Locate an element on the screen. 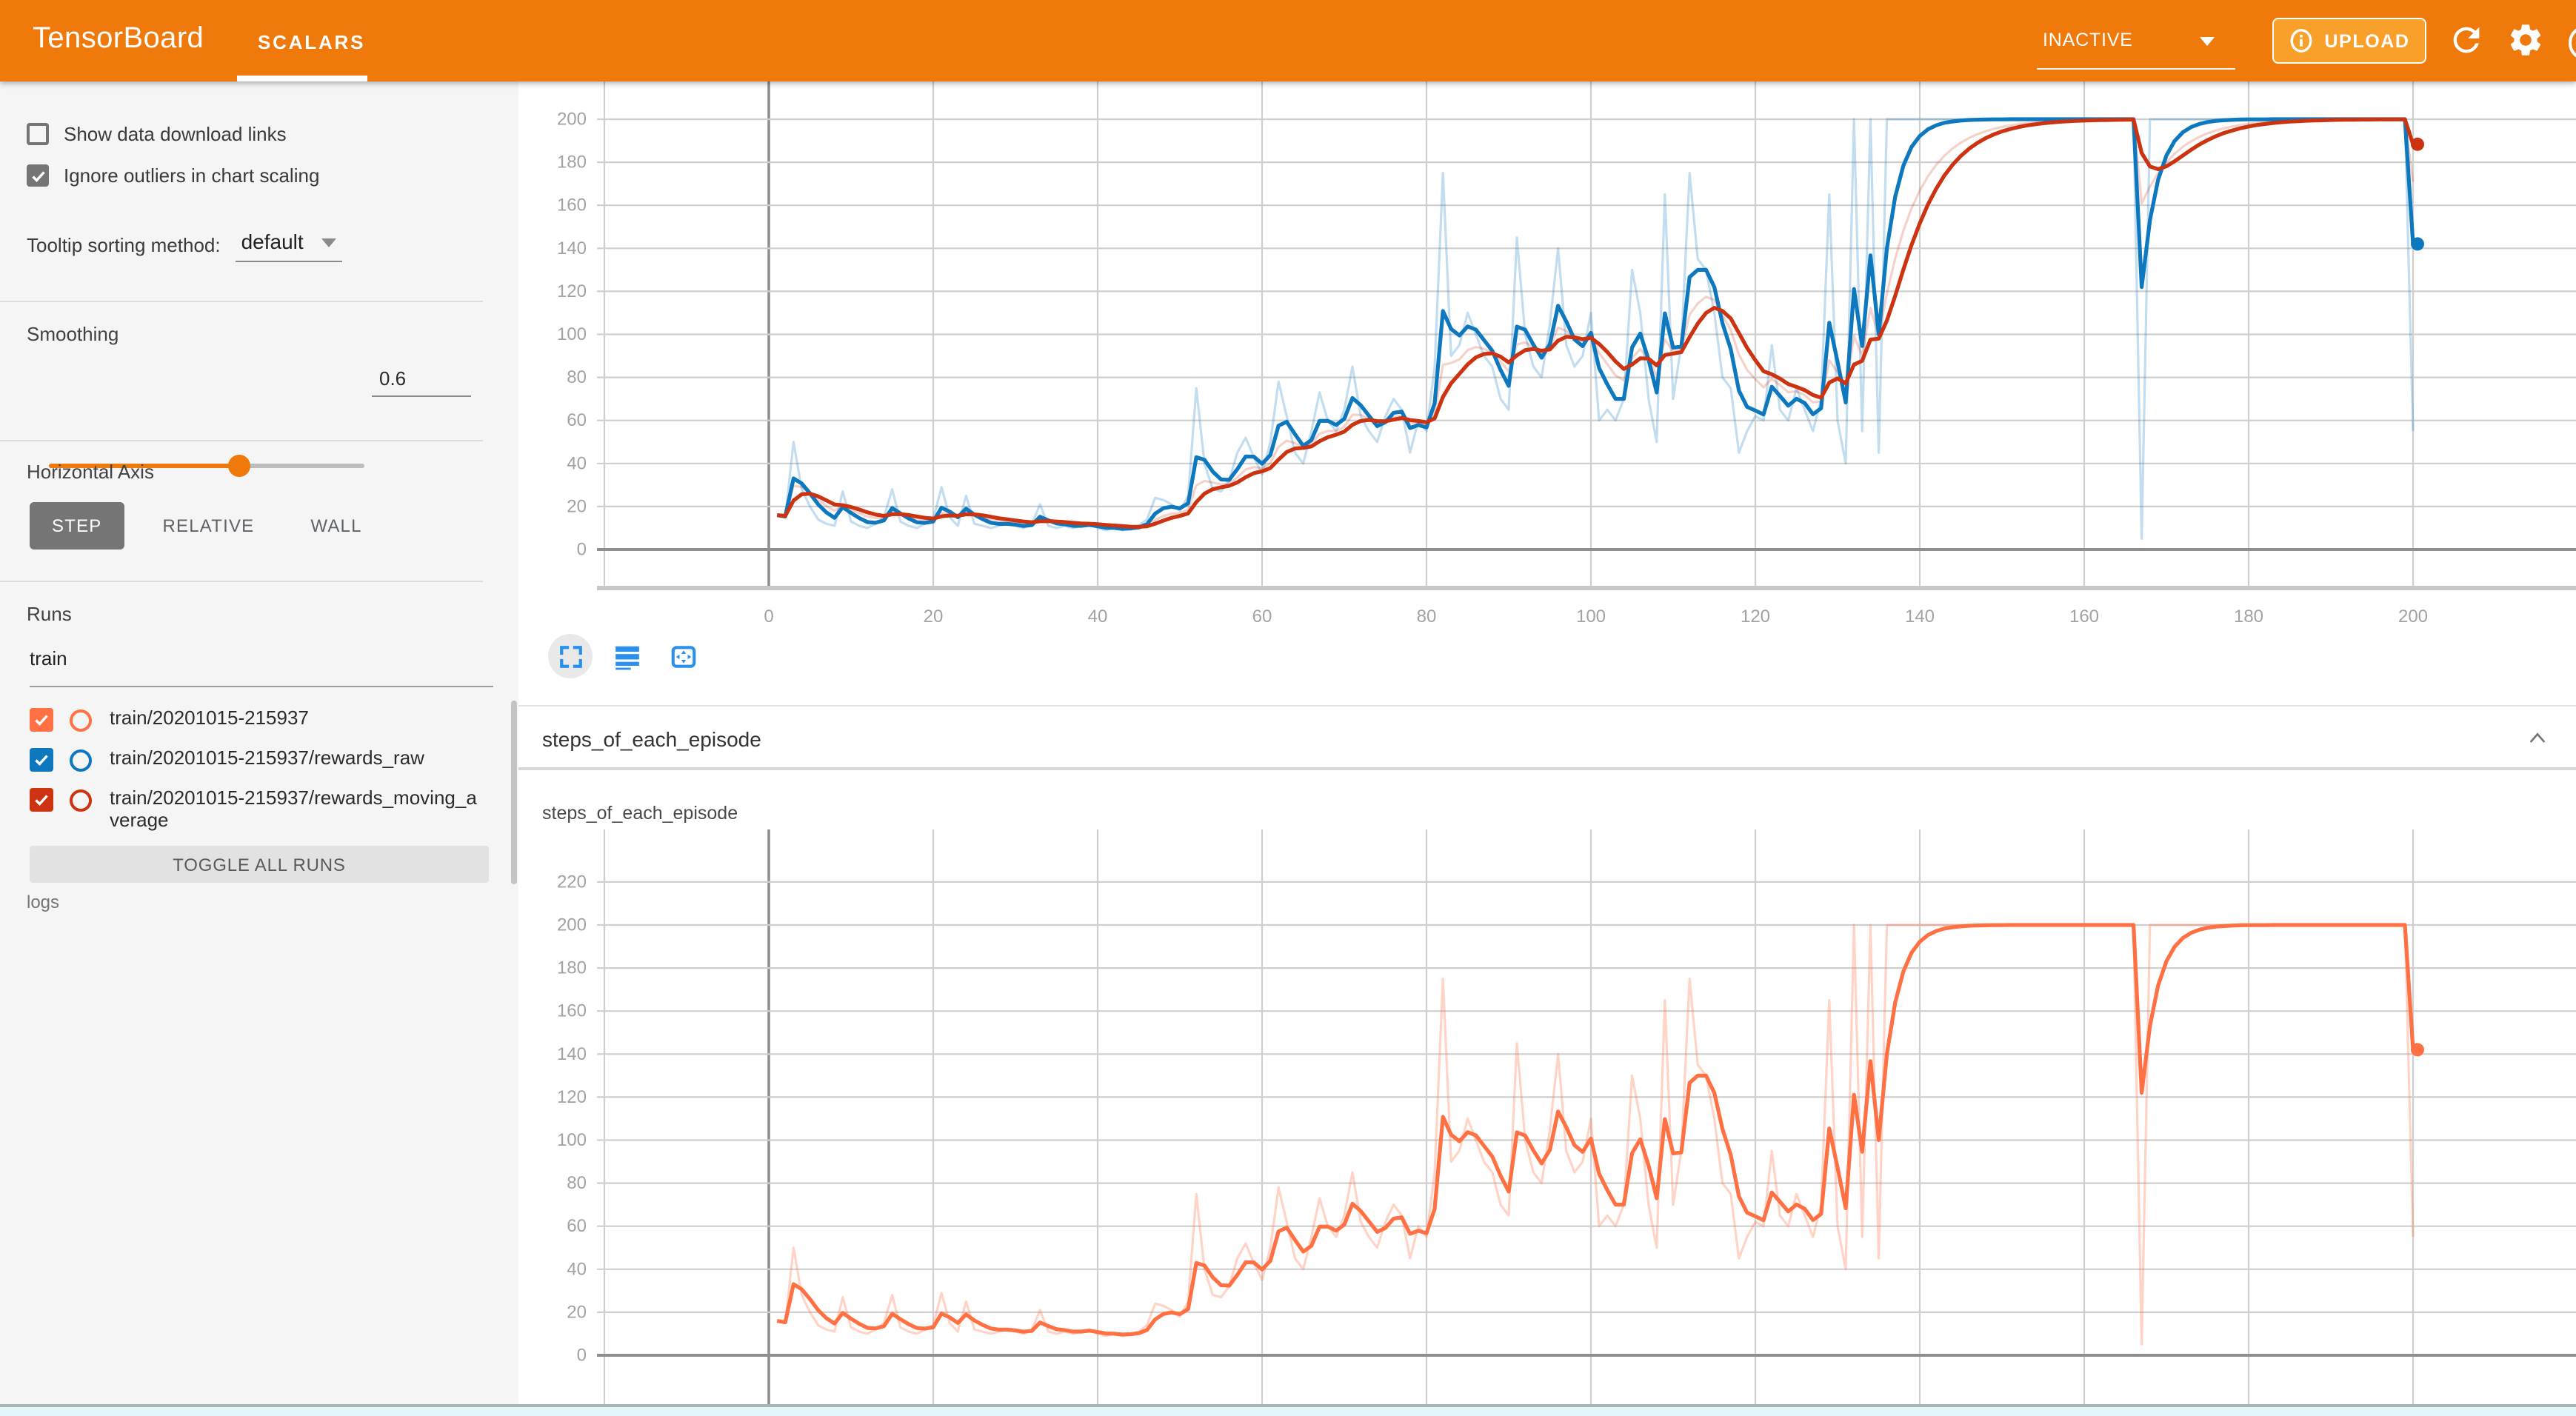 The height and width of the screenshot is (1416, 2576). dropdown-underline is located at coordinates (288, 262).